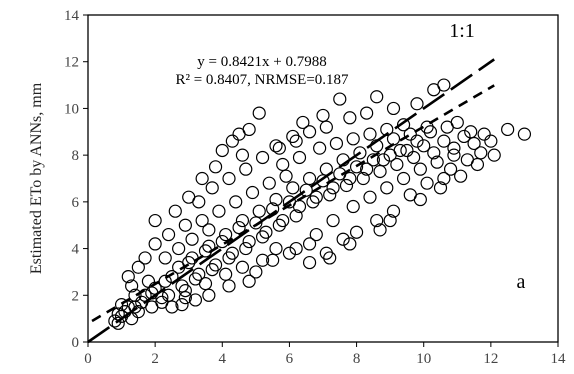  What do you see at coordinates (71, 63) in the screenshot?
I see `y-tick-label: 12` at bounding box center [71, 63].